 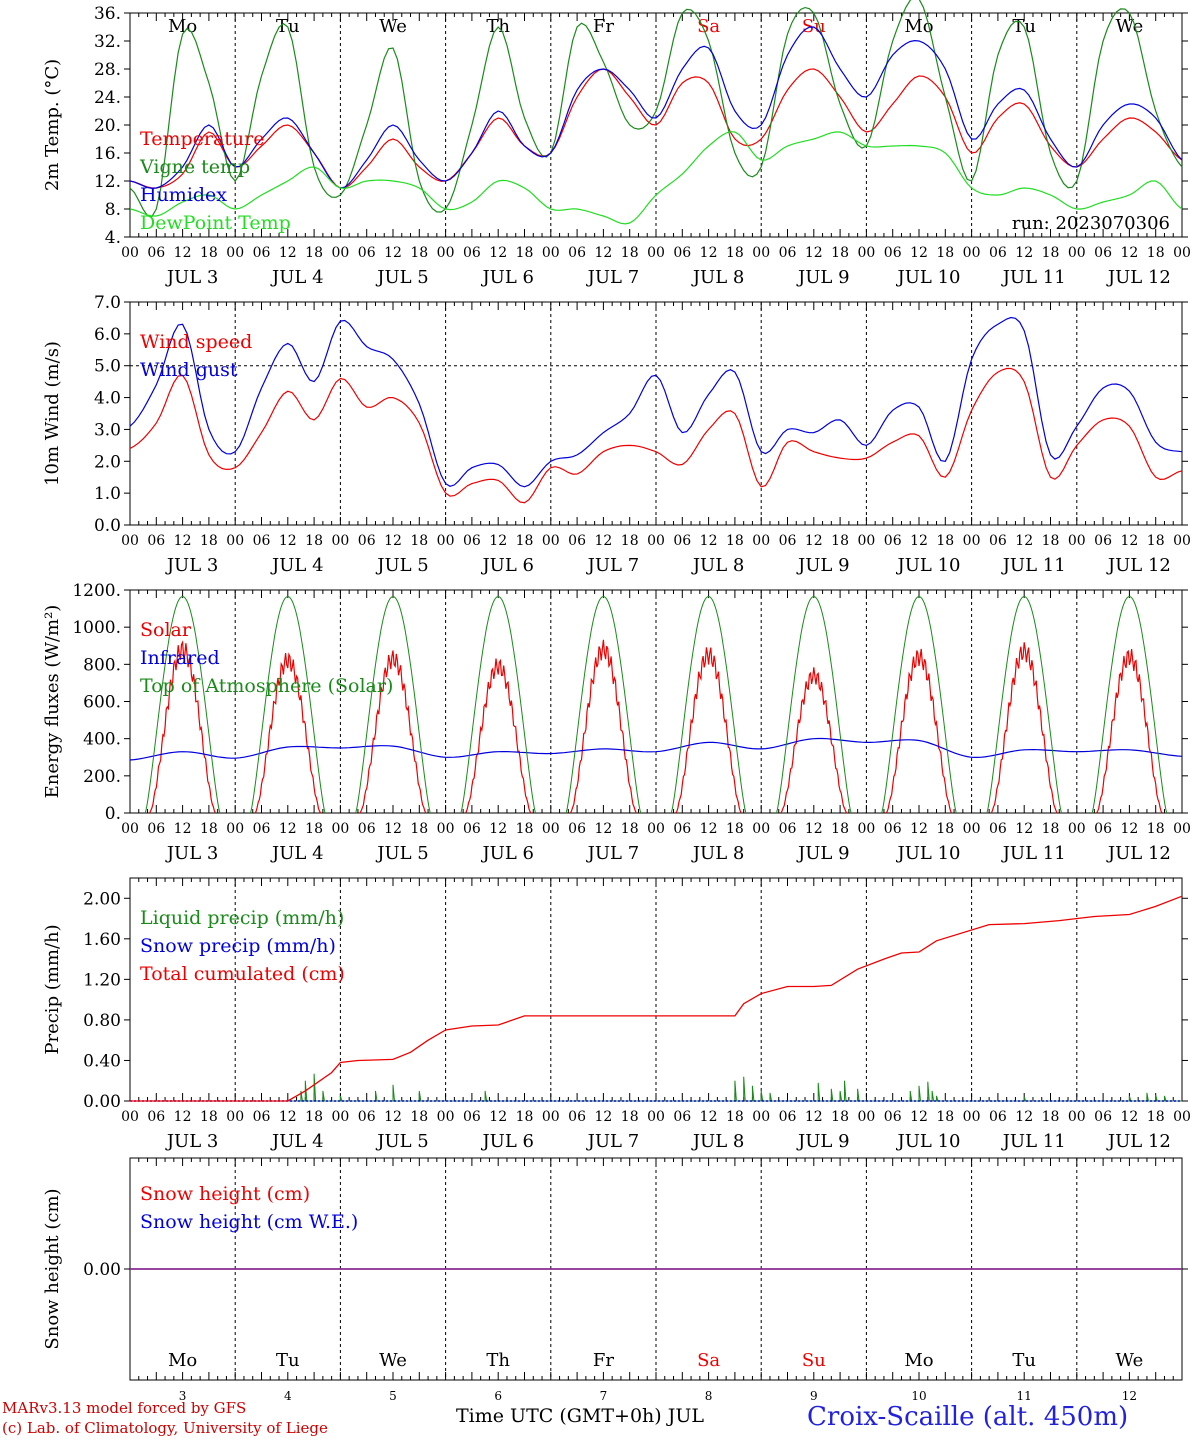 What do you see at coordinates (102, 665) in the screenshot?
I see `y-tick-label: 800.` at bounding box center [102, 665].